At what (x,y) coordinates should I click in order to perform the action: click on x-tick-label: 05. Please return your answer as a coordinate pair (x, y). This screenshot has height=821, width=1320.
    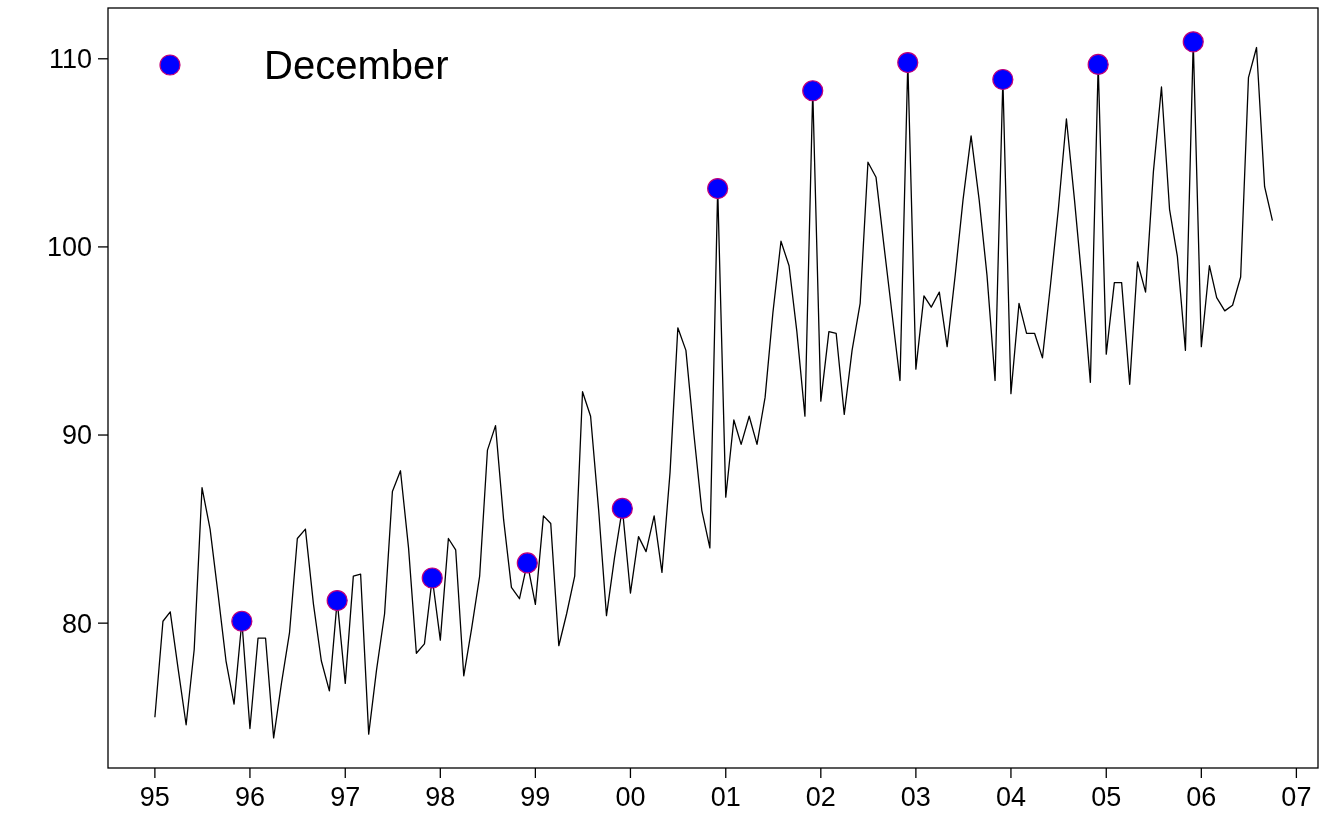
    Looking at the image, I should click on (1106, 797).